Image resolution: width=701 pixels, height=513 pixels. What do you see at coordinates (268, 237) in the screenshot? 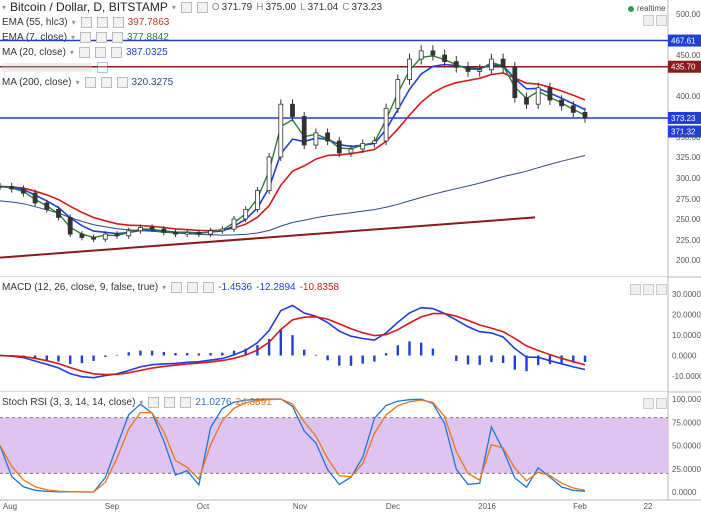
I see `support-trendline` at bounding box center [268, 237].